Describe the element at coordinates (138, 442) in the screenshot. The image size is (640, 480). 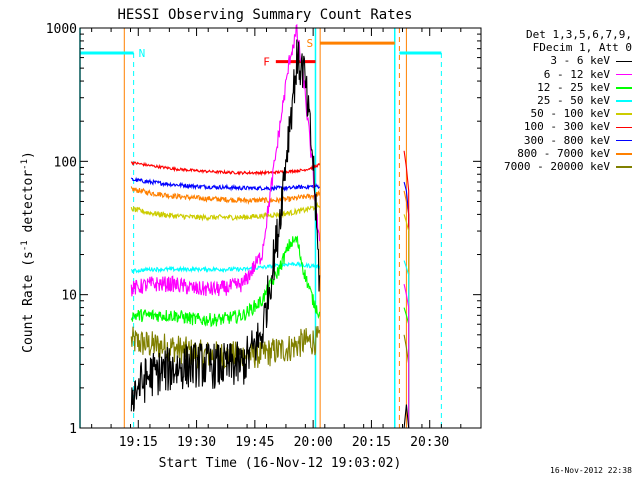
I see `x-tick-label: 19:15` at that location.